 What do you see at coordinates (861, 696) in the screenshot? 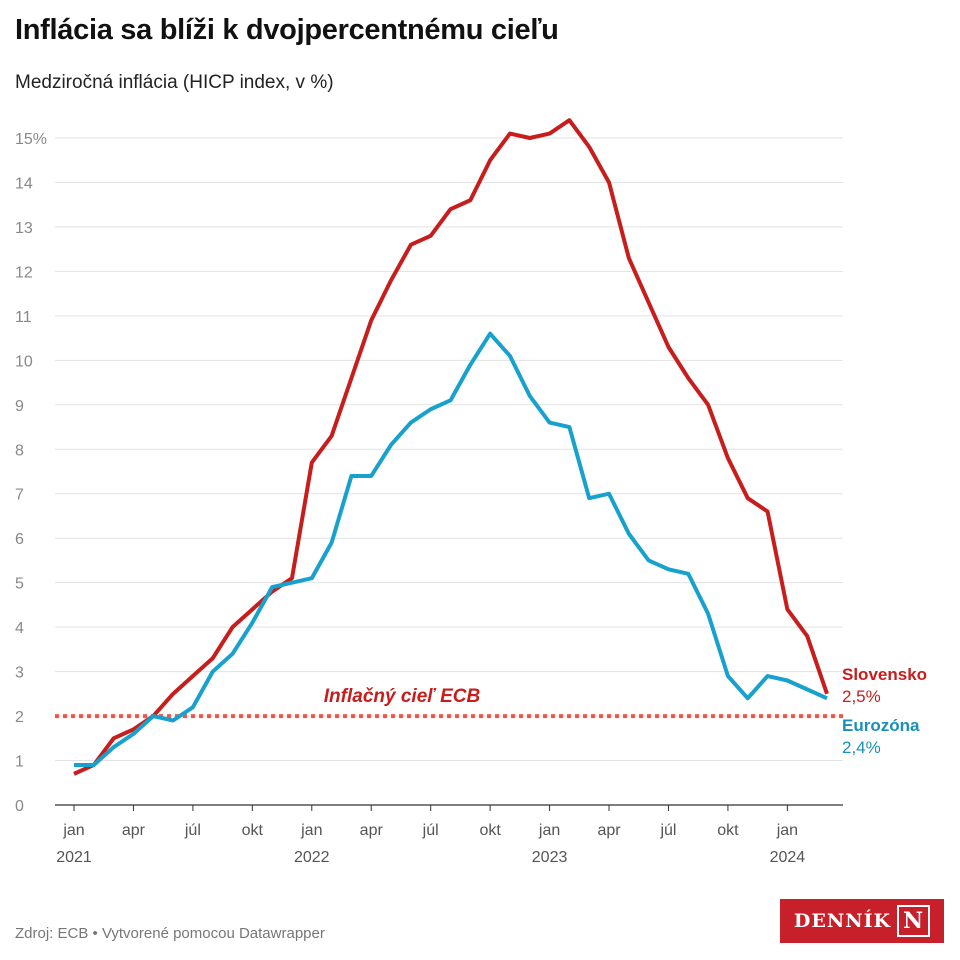
I see `series-end-value: 2,5%` at bounding box center [861, 696].